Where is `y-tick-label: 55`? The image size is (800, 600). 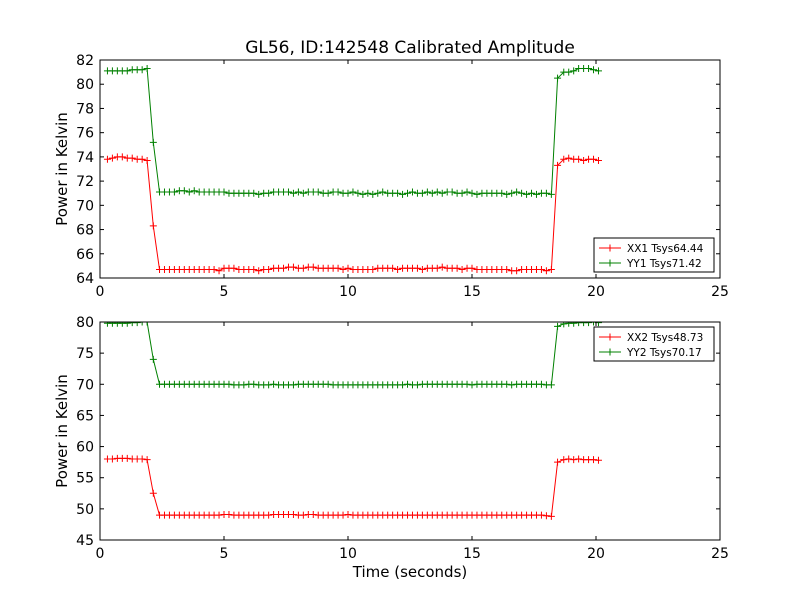
y-tick-label: 55 is located at coordinates (85, 479).